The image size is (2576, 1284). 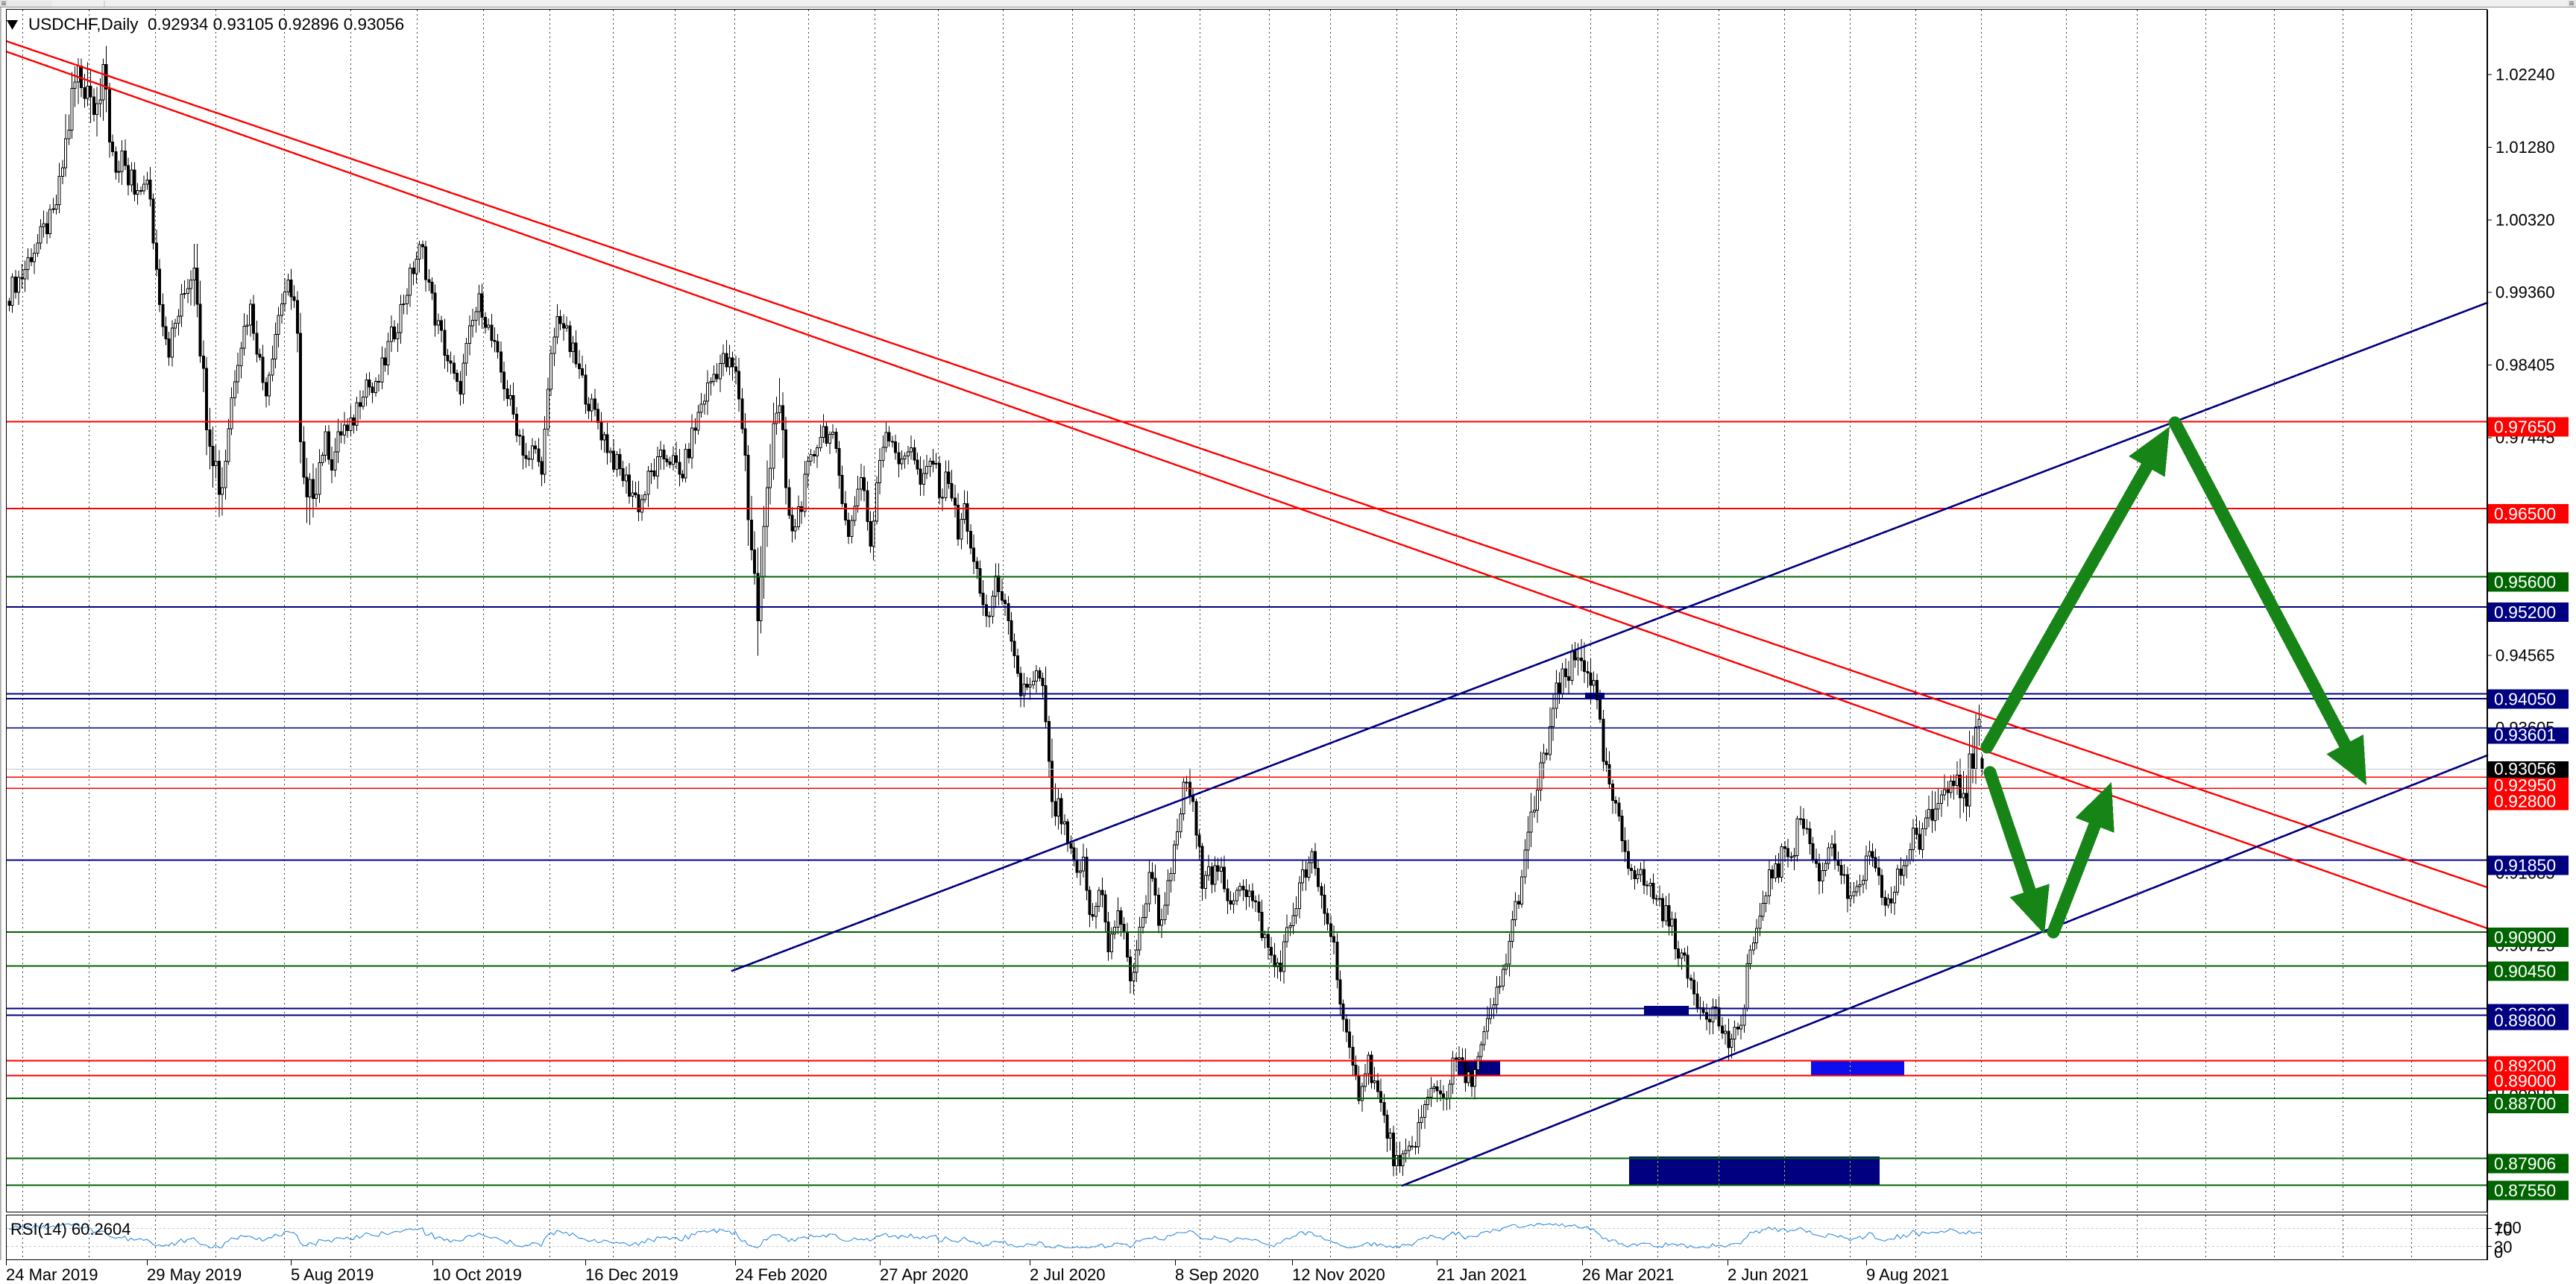 I want to click on svg-text: 24 Feb 2020, so click(x=781, y=1274).